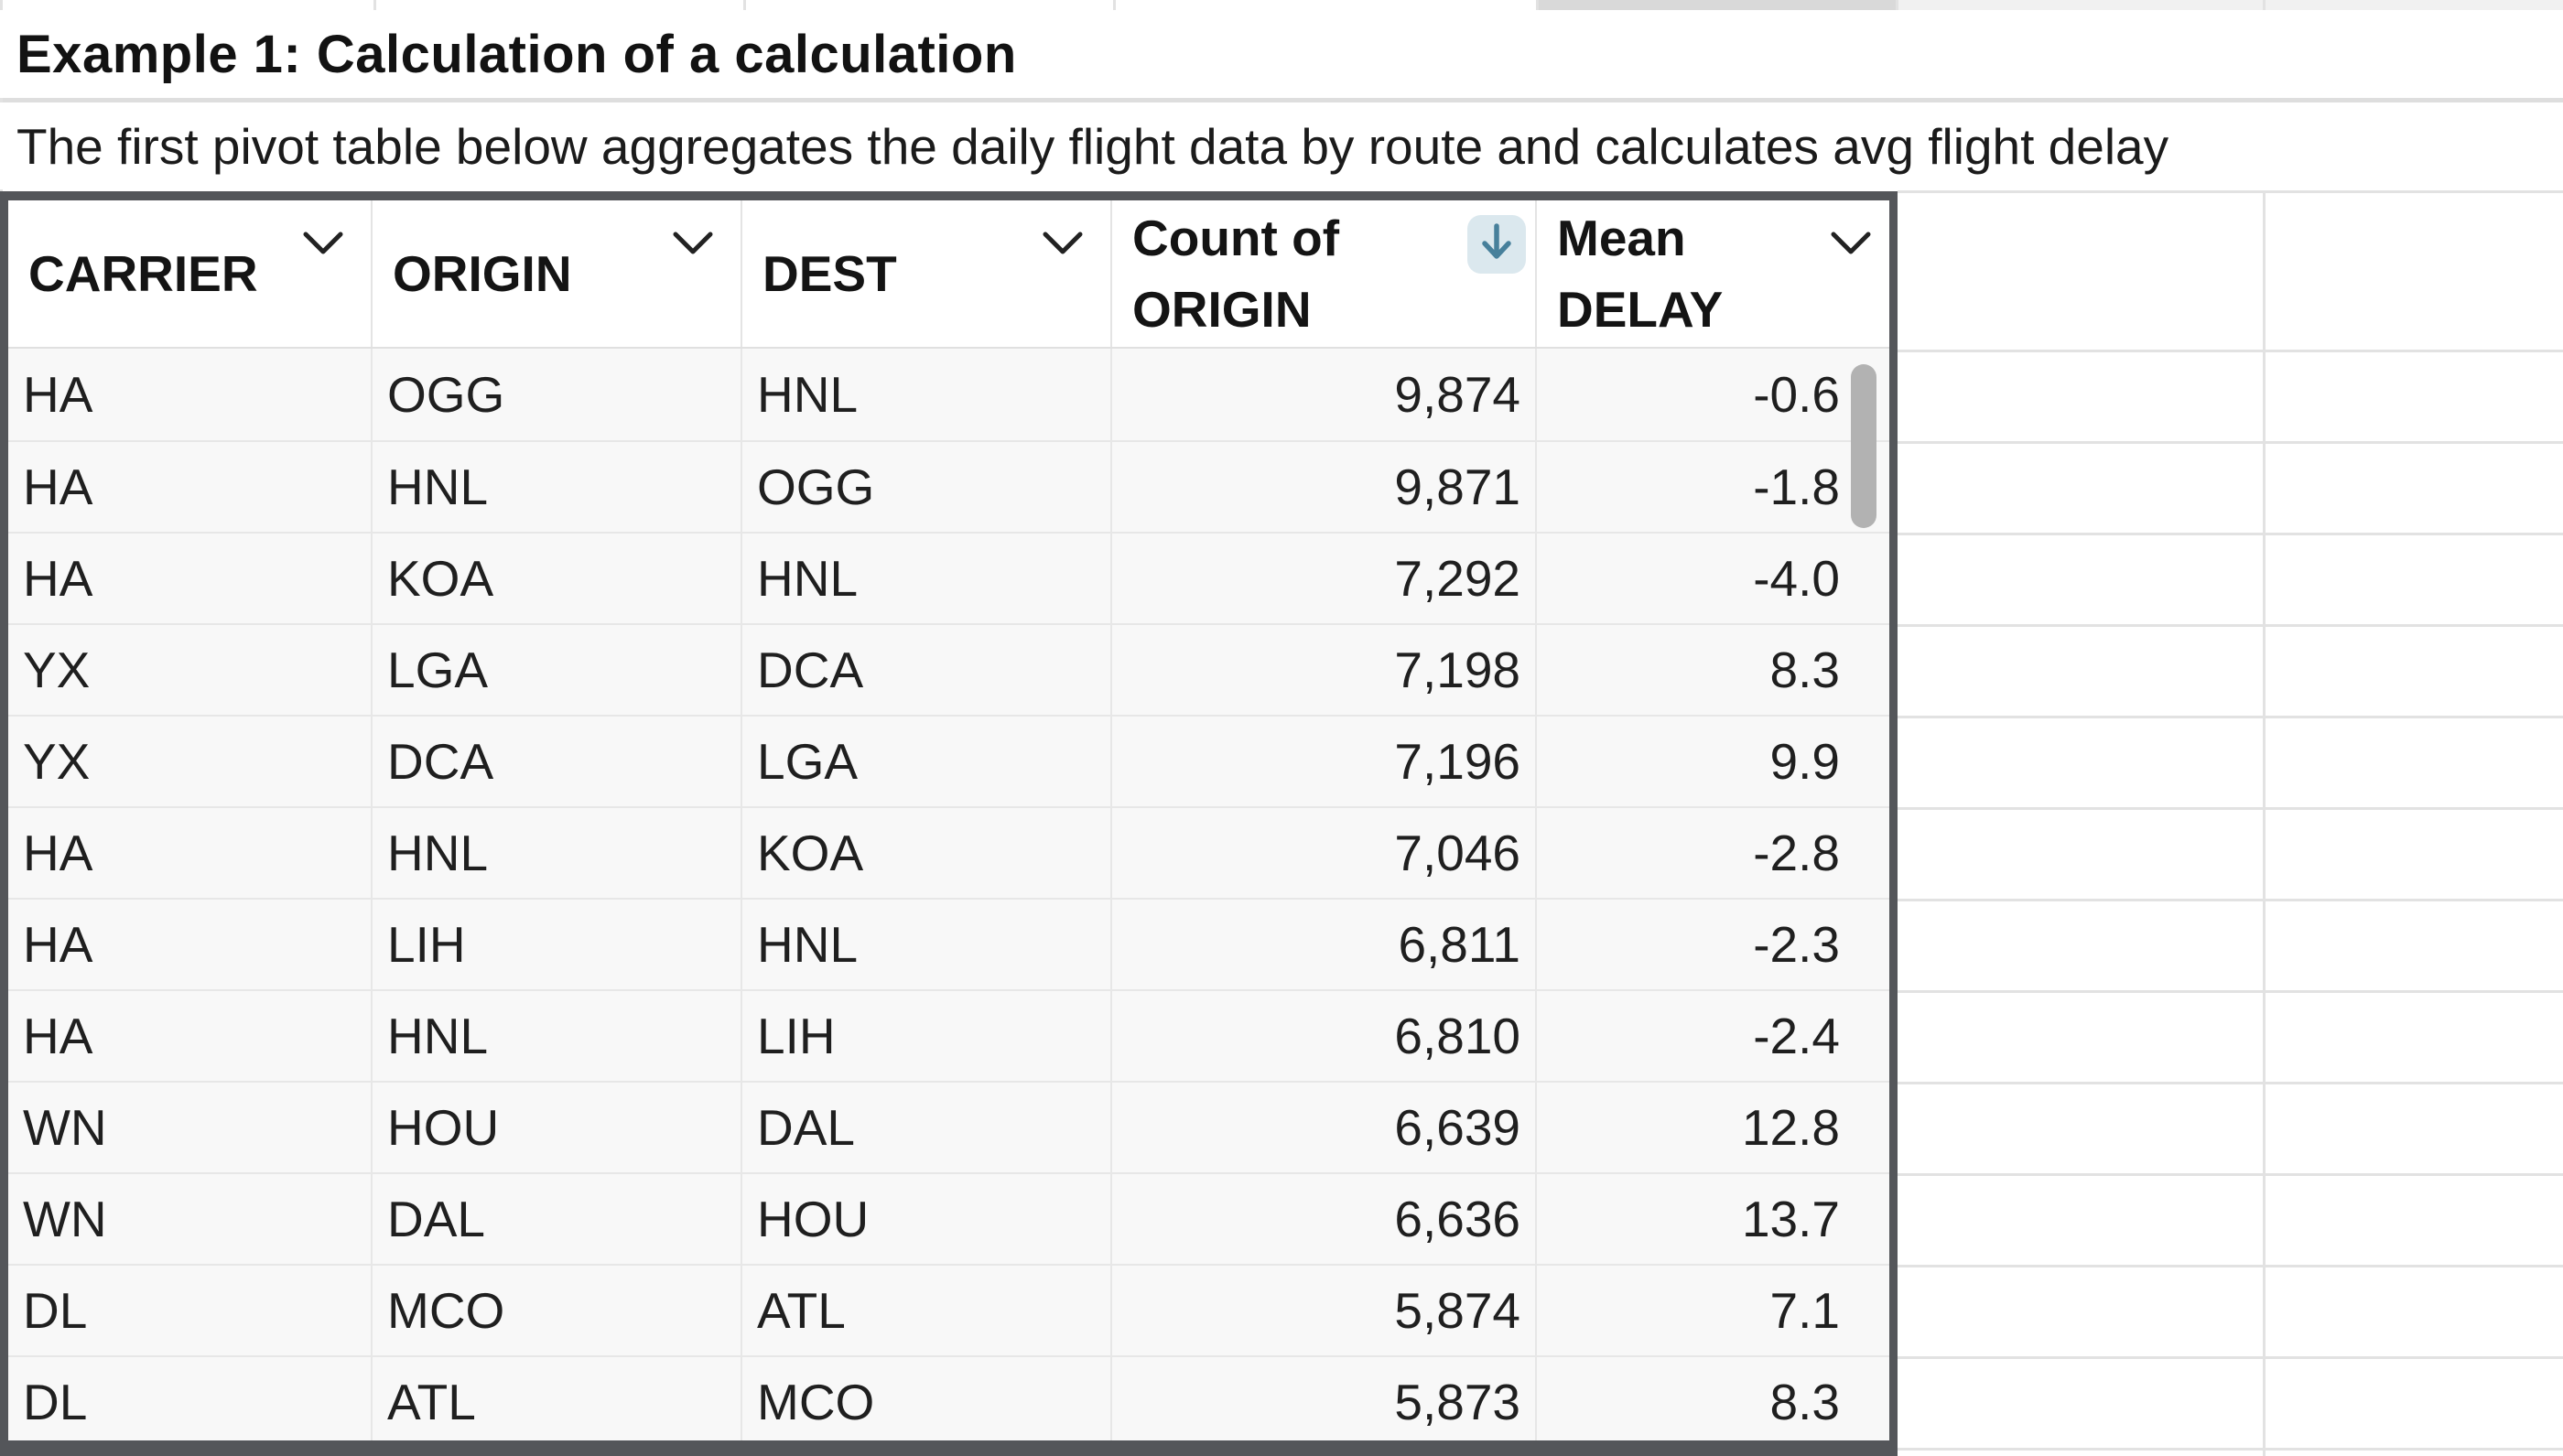 The height and width of the screenshot is (1456, 2563). What do you see at coordinates (557, 1127) in the screenshot?
I see `cell-origin: HOU` at bounding box center [557, 1127].